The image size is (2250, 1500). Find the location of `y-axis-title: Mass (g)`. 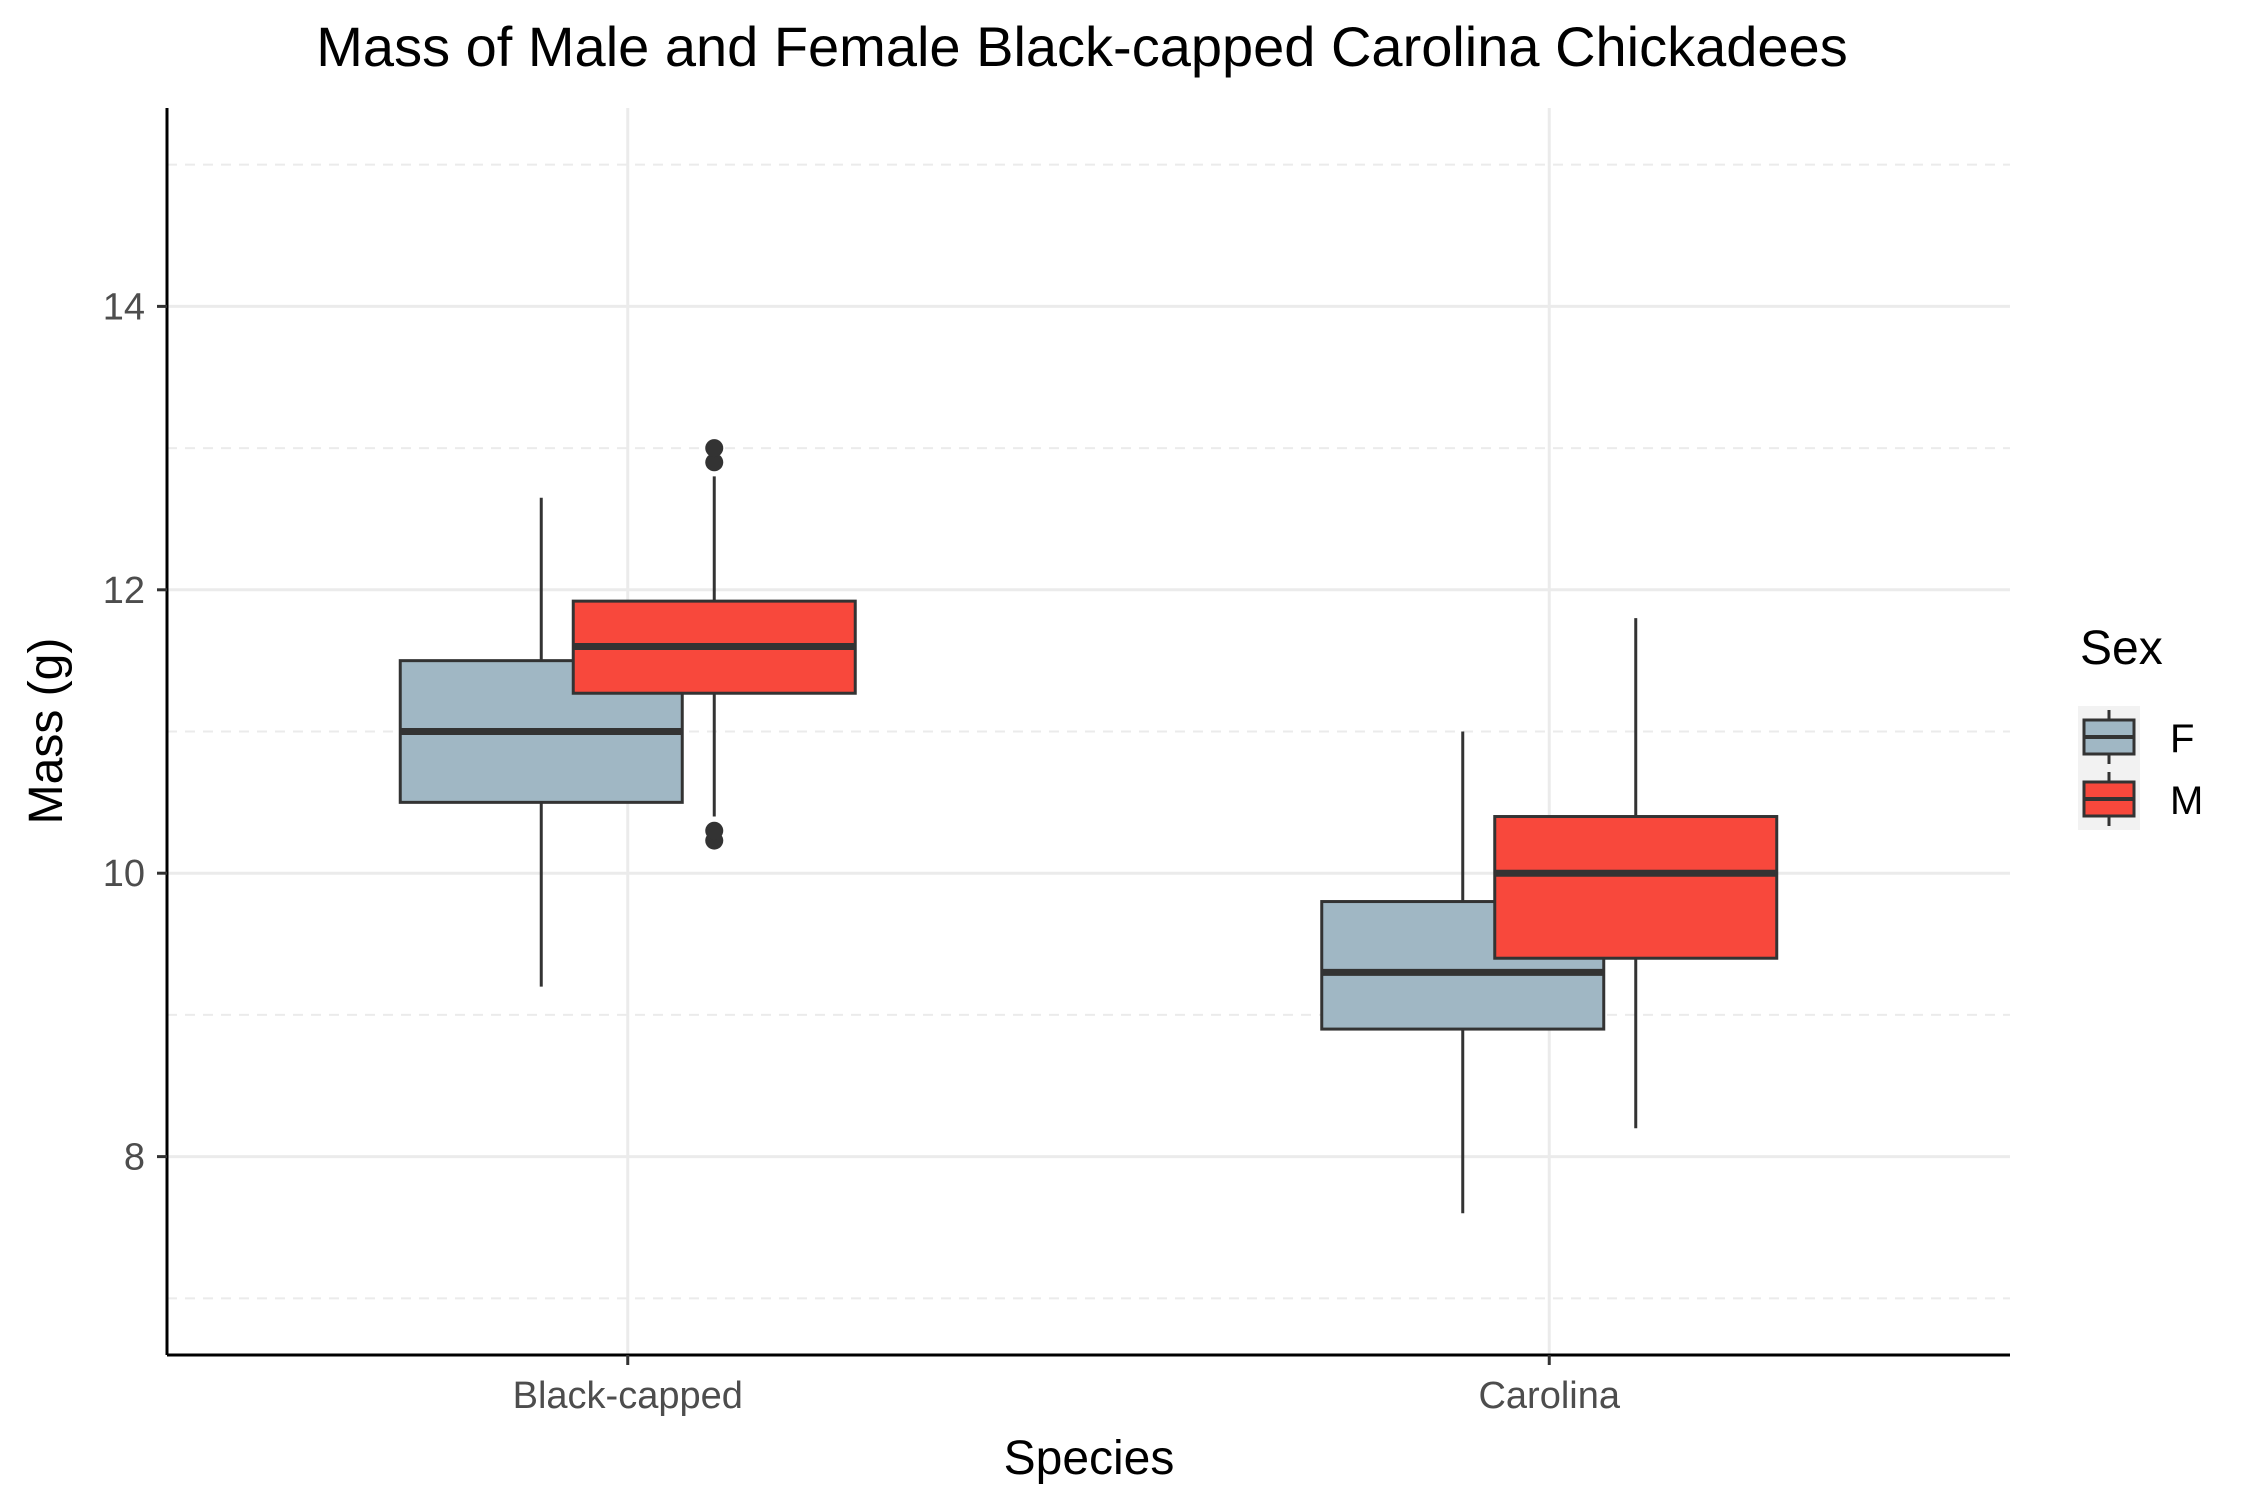

y-axis-title: Mass (g) is located at coordinates (46, 731).